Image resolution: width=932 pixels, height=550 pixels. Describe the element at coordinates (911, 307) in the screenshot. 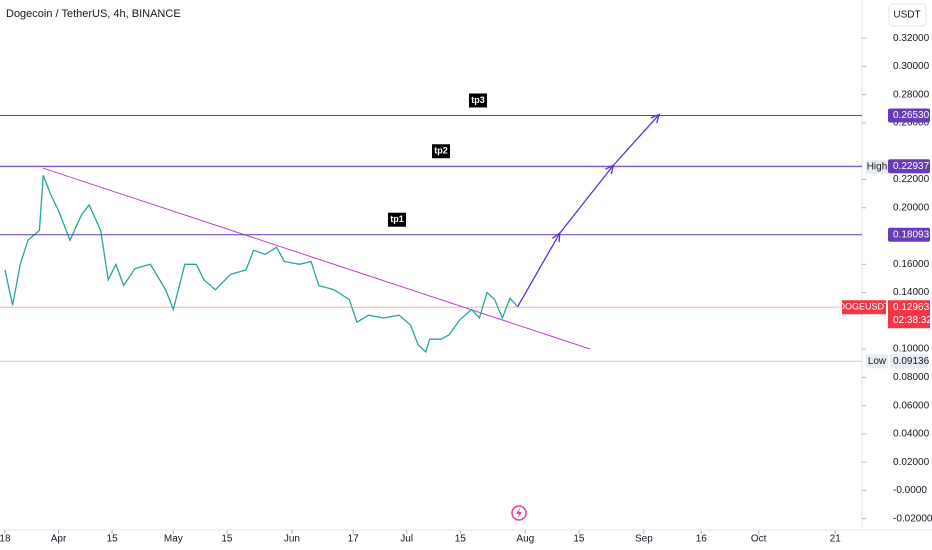

I see `last-price-value: 0.12963` at that location.